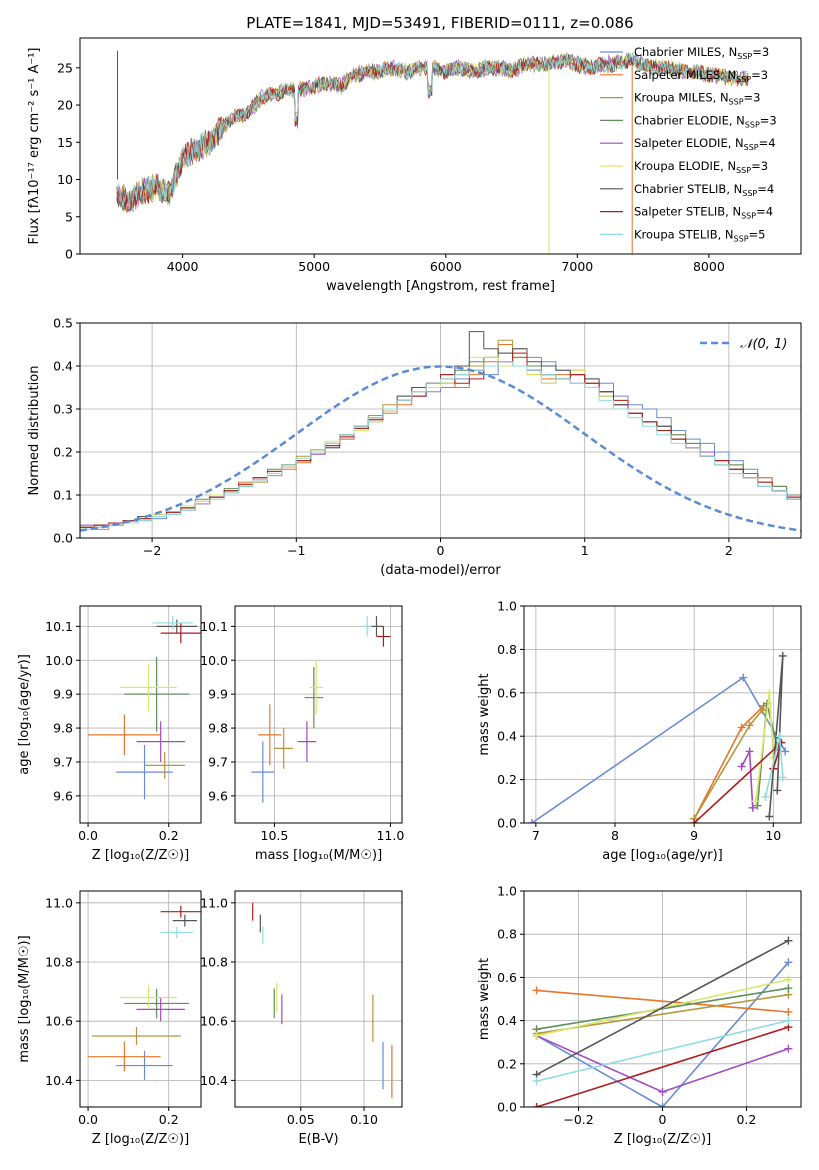 This screenshot has height=1170, width=819. Describe the element at coordinates (729, 550) in the screenshot. I see `x-tick-label: 2` at that location.